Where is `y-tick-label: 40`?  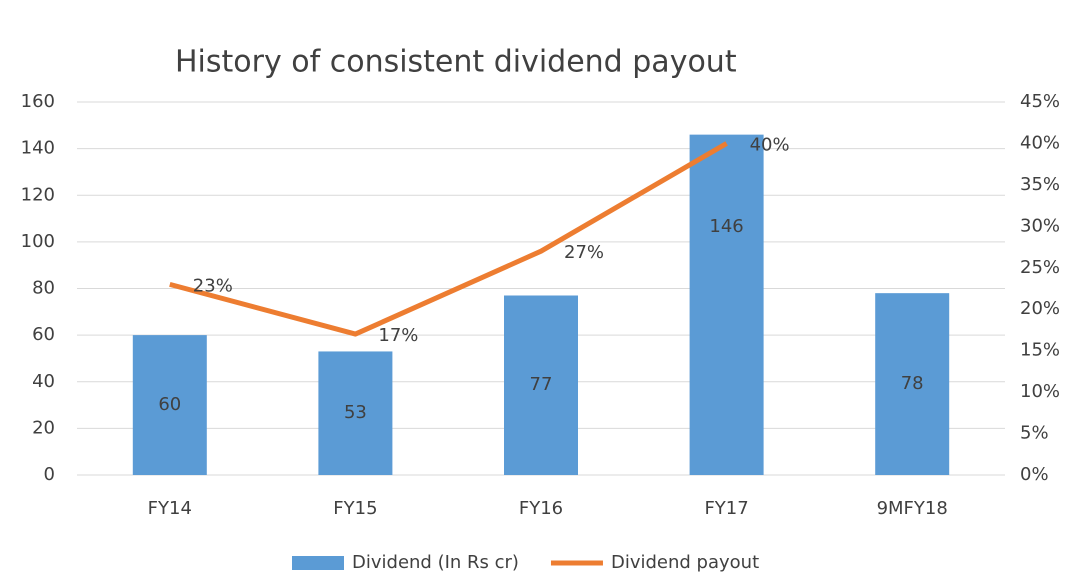 y-tick-label: 40 is located at coordinates (43, 381).